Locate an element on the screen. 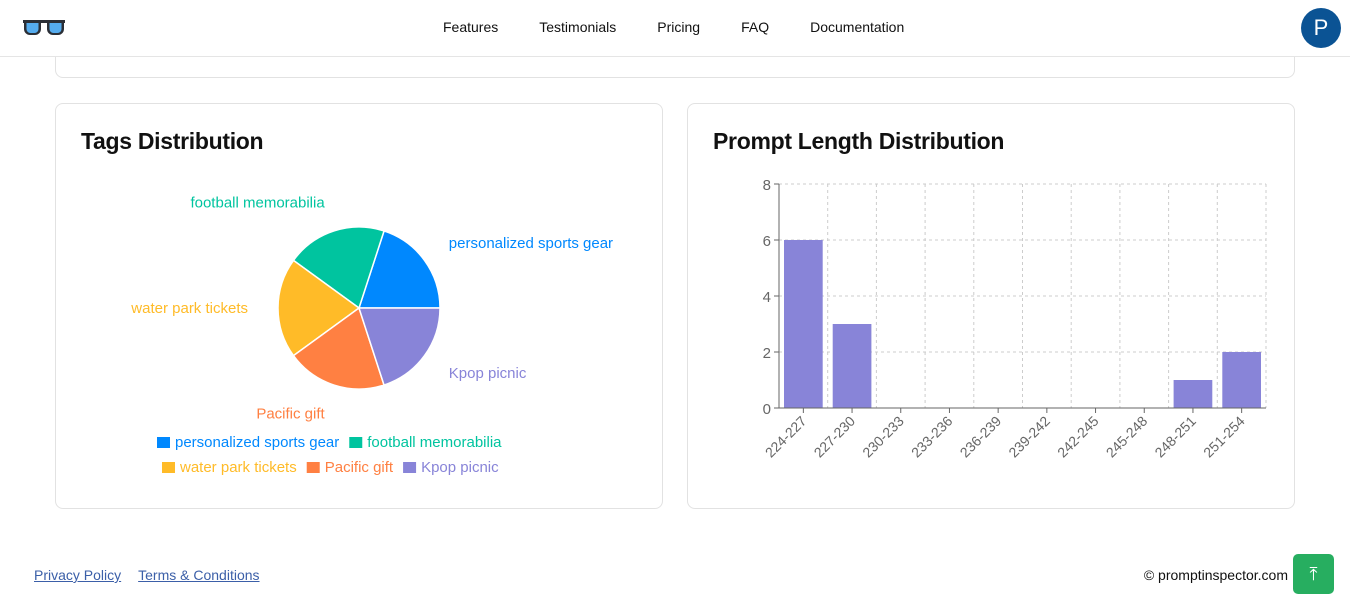 This screenshot has width=1350, height=611. y-tick-label: 4 is located at coordinates (767, 297).